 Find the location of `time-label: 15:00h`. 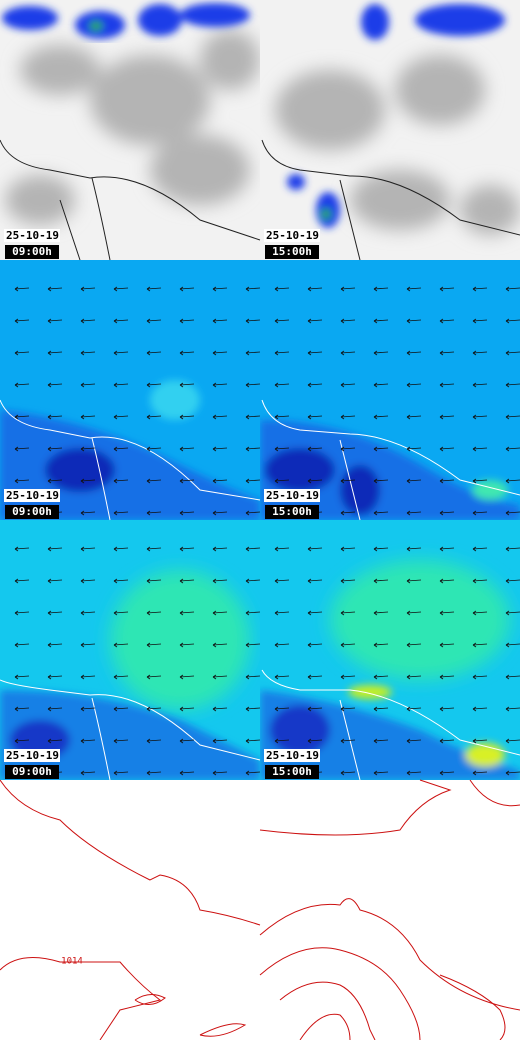

time-label: 15:00h is located at coordinates (292, 771).